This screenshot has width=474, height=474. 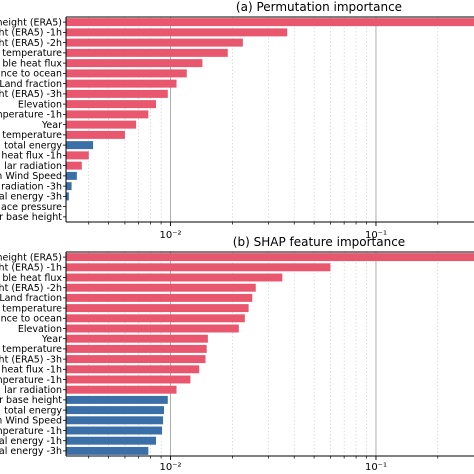 What do you see at coordinates (31, 207) in the screenshot?
I see `category-label: ace pressure` at bounding box center [31, 207].